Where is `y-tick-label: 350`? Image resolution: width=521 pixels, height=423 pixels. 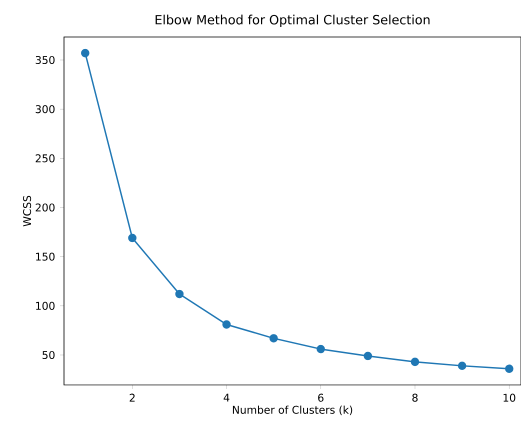
y-tick-label: 350 is located at coordinates (45, 60).